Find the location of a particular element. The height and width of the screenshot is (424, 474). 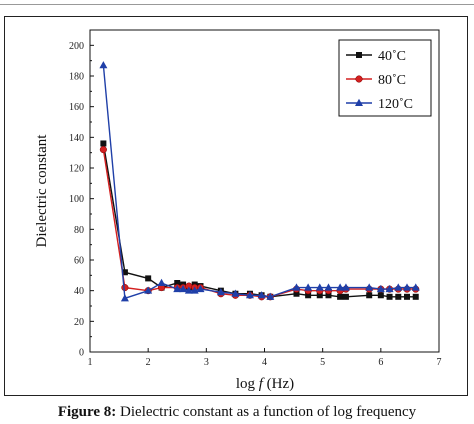

x-tick-label: 5 is located at coordinates (322, 362).